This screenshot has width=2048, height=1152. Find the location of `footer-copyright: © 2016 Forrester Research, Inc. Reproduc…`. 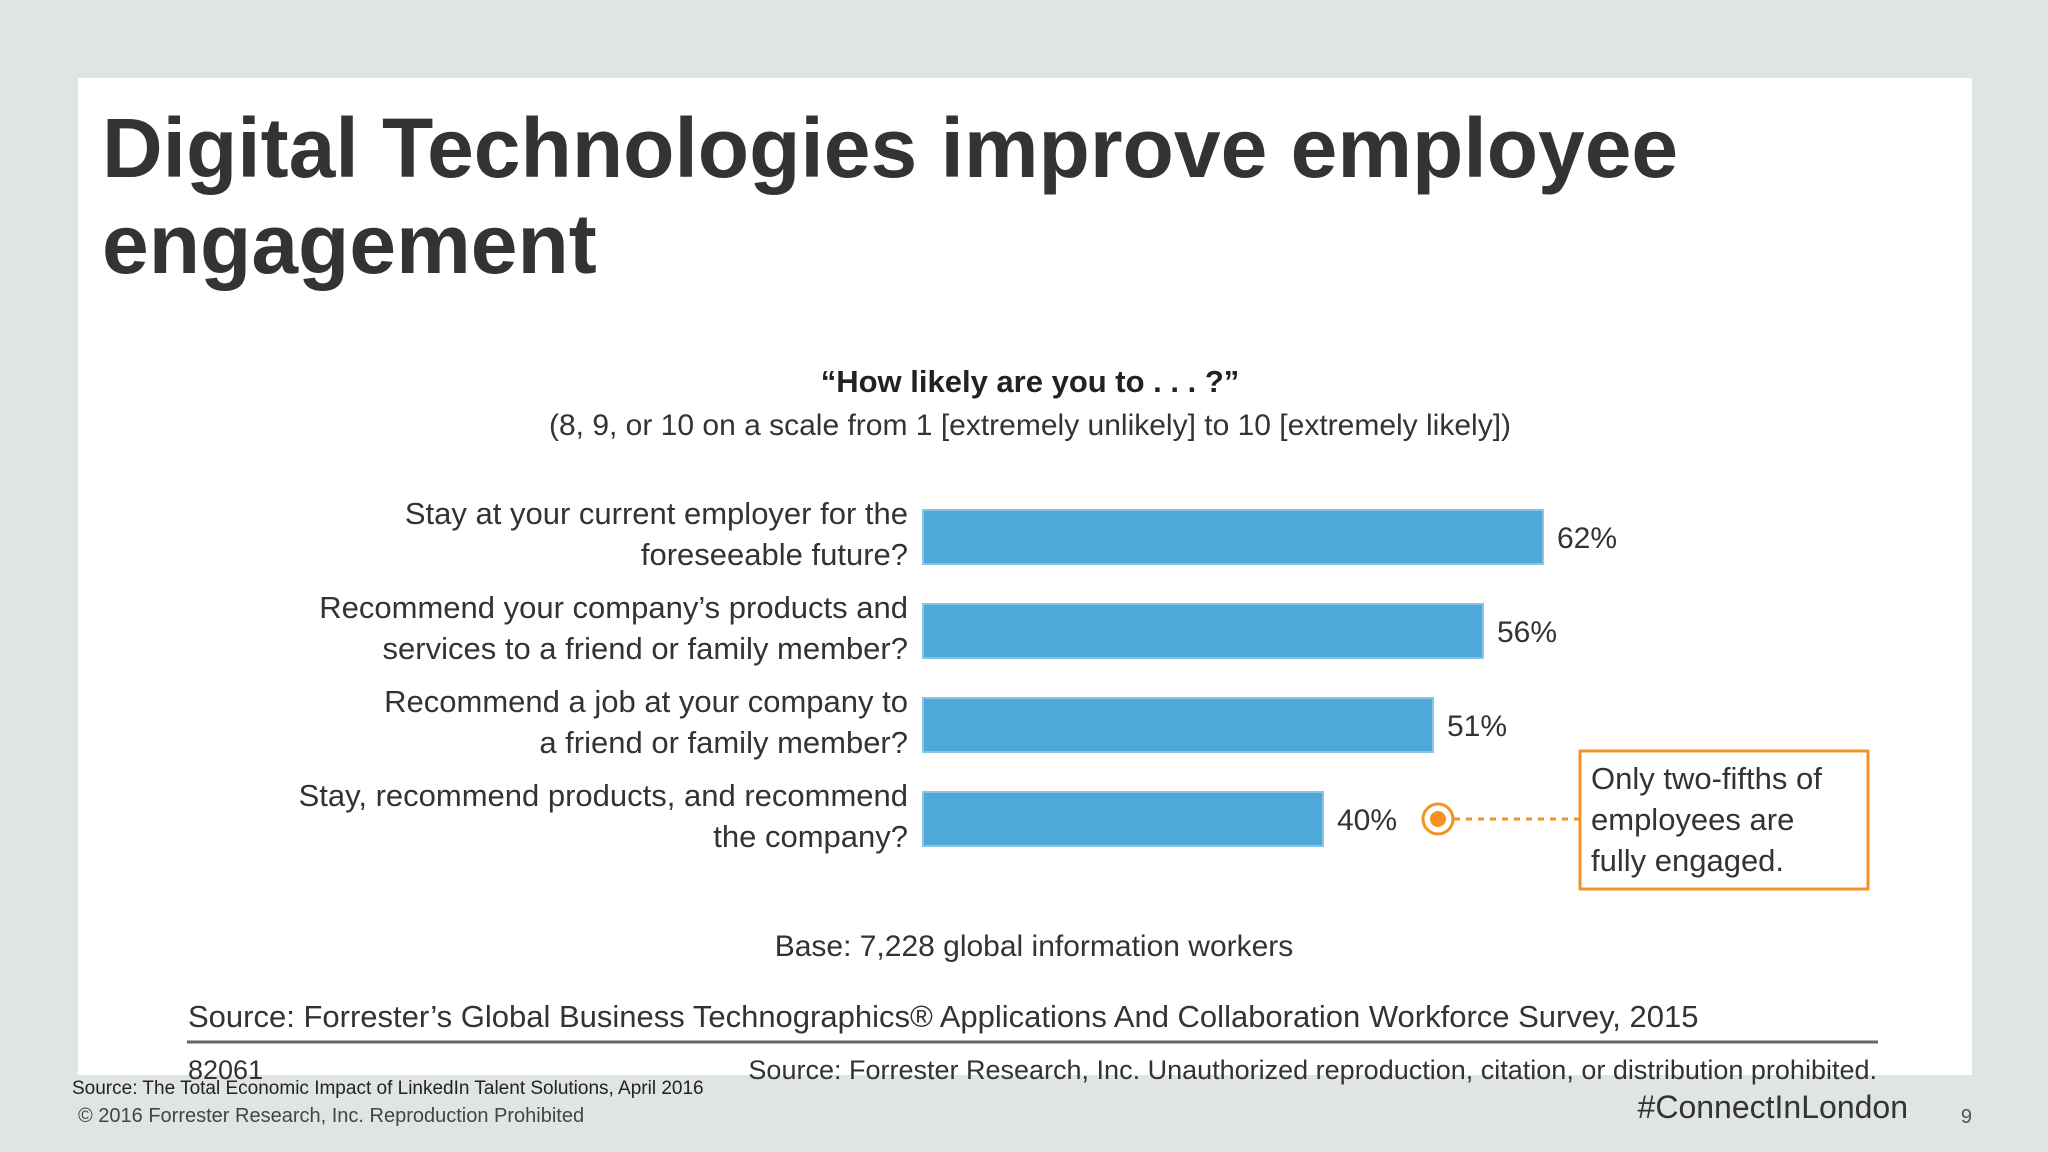

footer-copyright: © 2016 Forrester Research, Inc. Reproduc… is located at coordinates (331, 1116).